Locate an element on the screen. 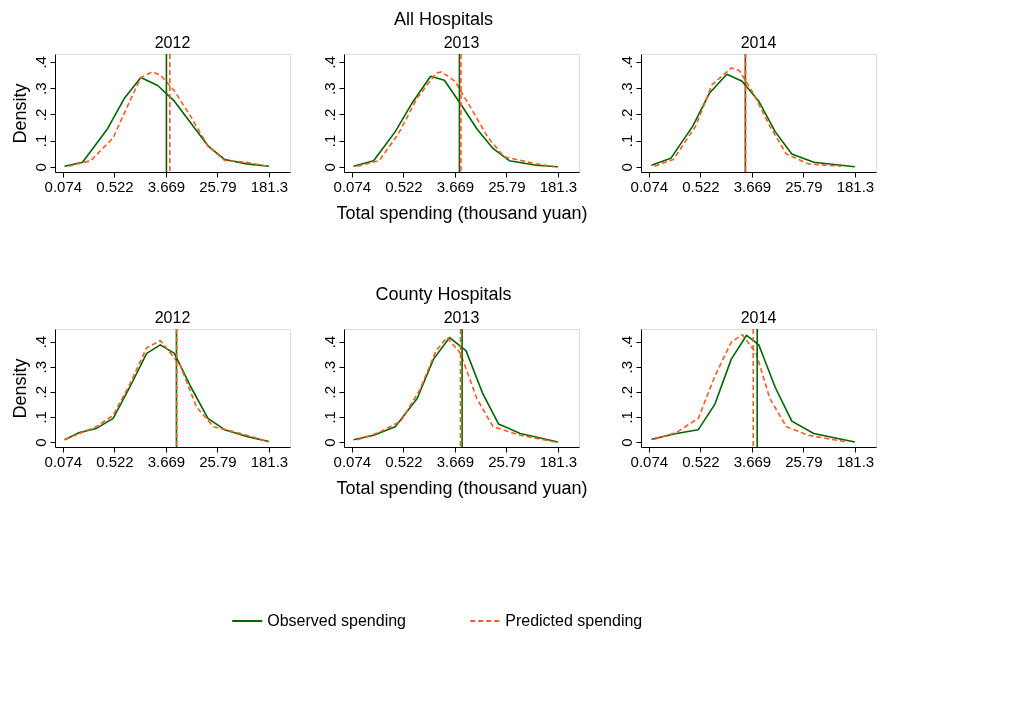 Image resolution: width=1009 pixels, height=721 pixels. legend-label: Observed spending is located at coordinates (337, 620).